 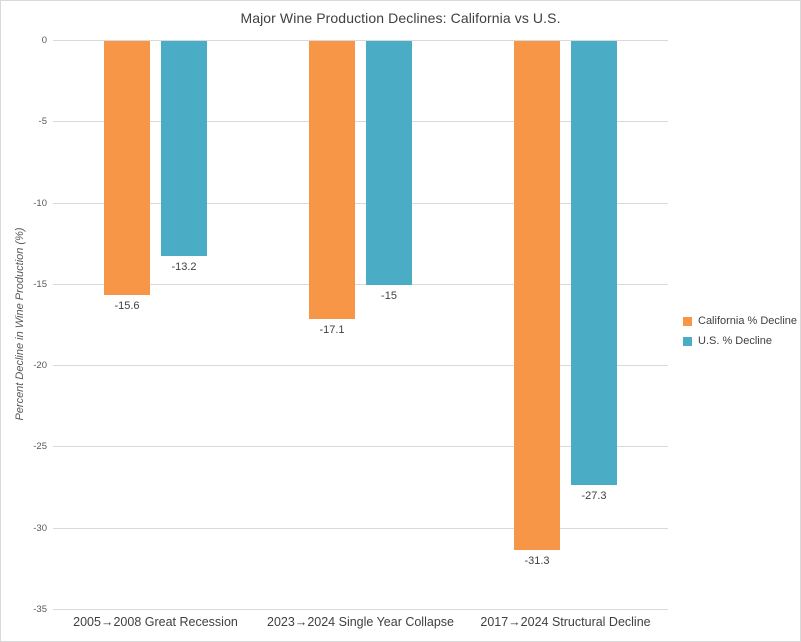 I want to click on gridline--25, so click(x=360, y=447).